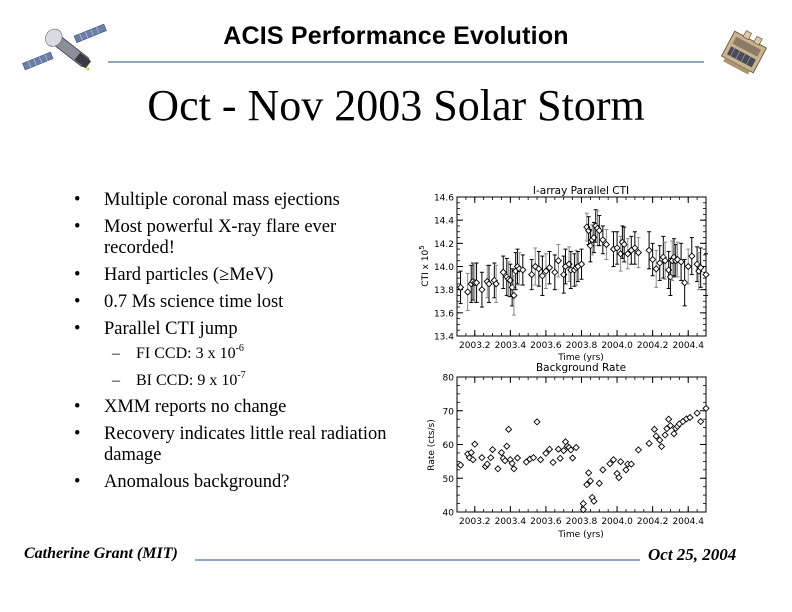 The height and width of the screenshot is (612, 792). What do you see at coordinates (197, 482) in the screenshot?
I see `bullet-text: Anomalous background?` at bounding box center [197, 482].